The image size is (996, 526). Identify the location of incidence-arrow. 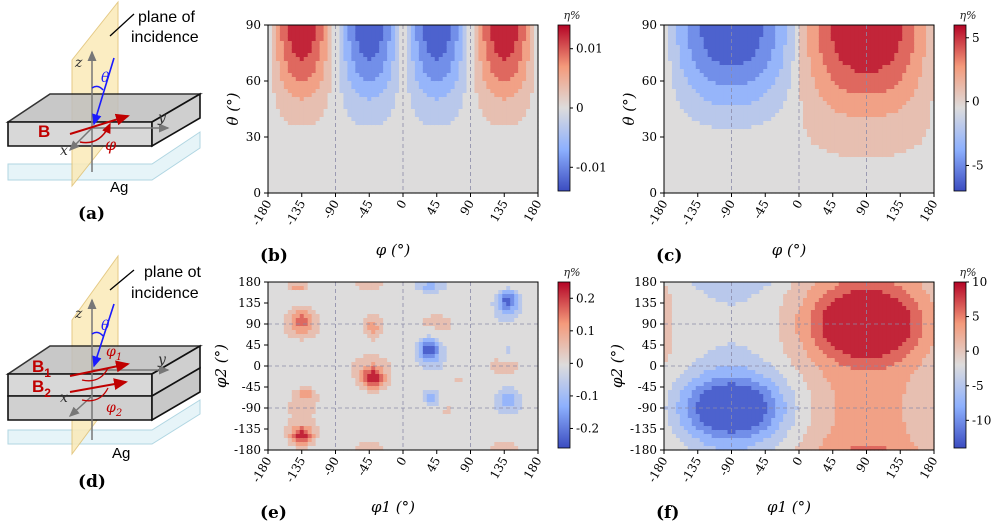
(103, 91).